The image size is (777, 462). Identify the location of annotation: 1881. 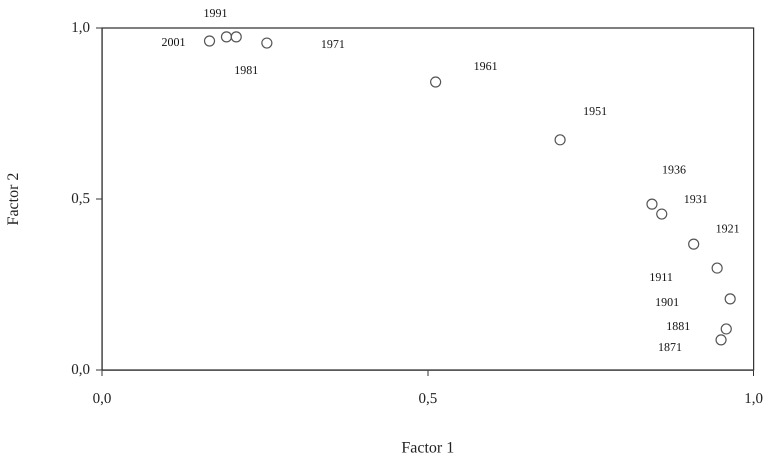
(678, 326).